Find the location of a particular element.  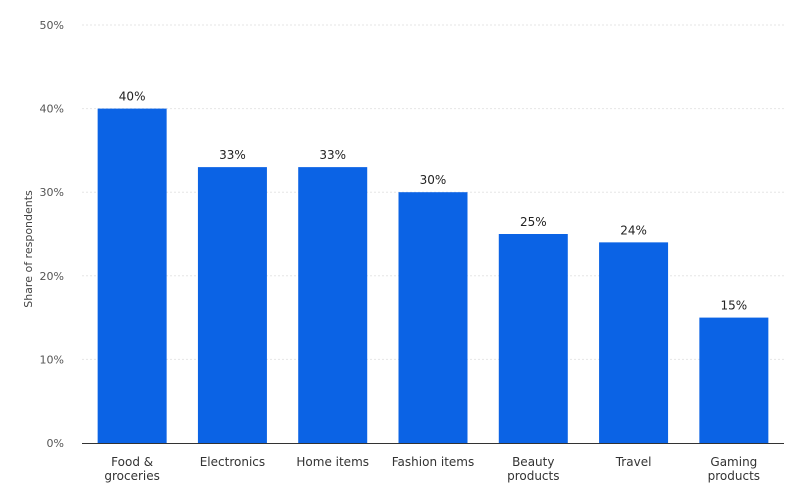

data-label: 30% is located at coordinates (433, 180).